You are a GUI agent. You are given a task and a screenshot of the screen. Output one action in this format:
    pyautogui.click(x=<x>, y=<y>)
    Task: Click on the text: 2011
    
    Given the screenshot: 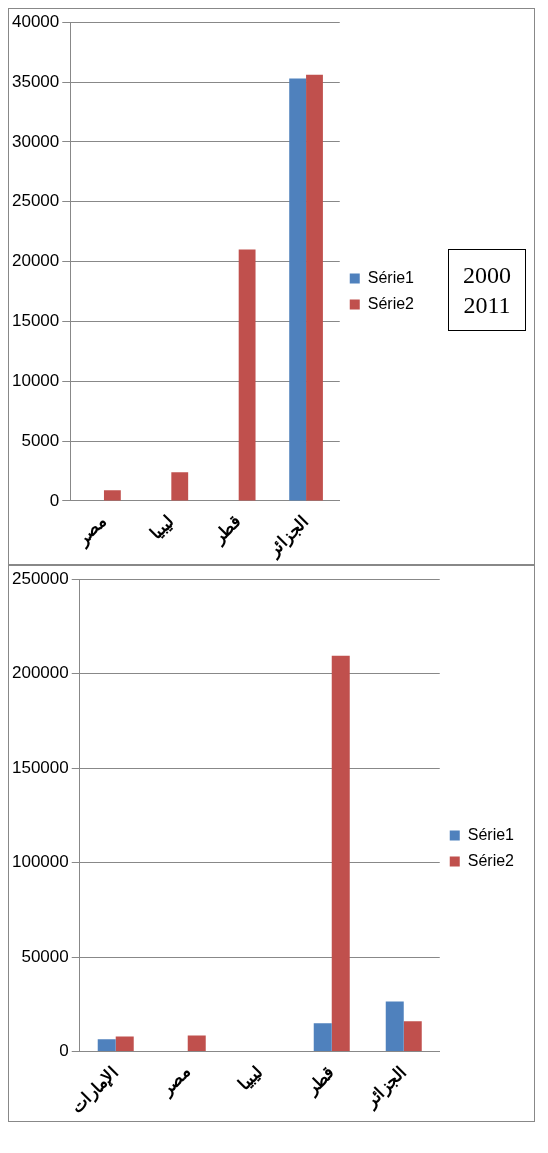 What is the action you would take?
    pyautogui.click(x=487, y=305)
    